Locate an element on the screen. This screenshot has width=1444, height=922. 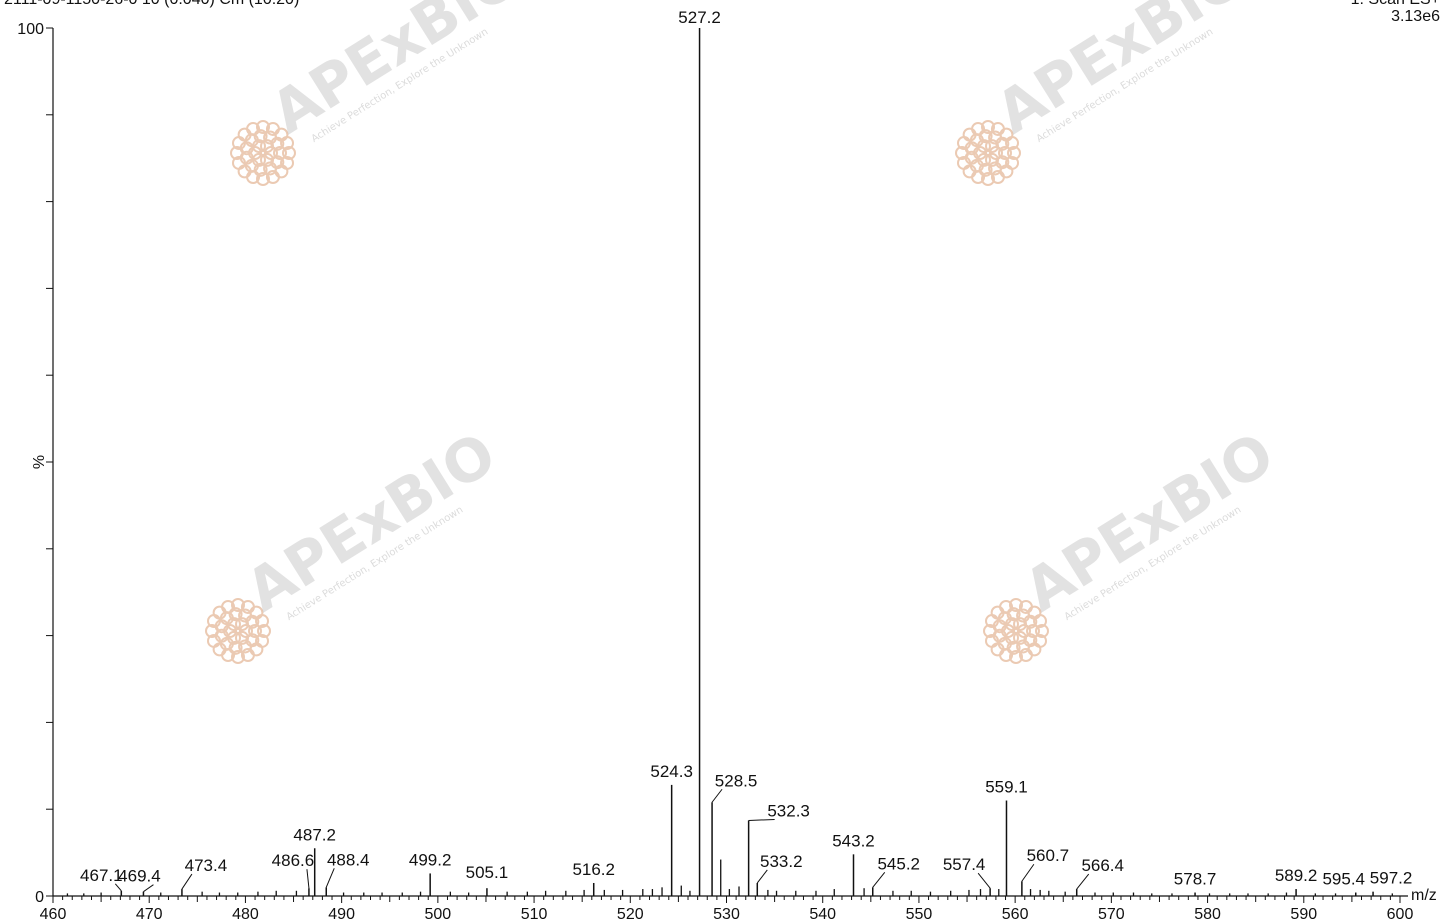
peak-label: 528.5 is located at coordinates (736, 780).